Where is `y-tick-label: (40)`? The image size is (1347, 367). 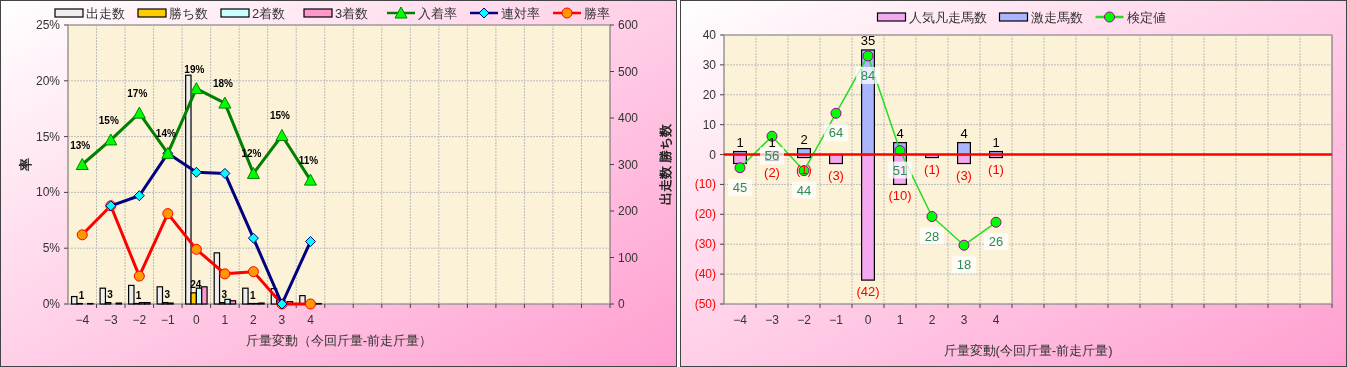 y-tick-label: (40) is located at coordinates (705, 274).